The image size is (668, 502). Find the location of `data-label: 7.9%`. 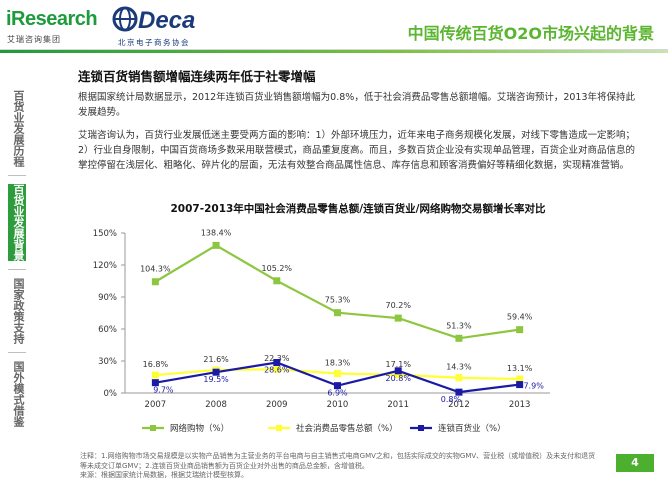

data-label: 7.9% is located at coordinates (533, 386).